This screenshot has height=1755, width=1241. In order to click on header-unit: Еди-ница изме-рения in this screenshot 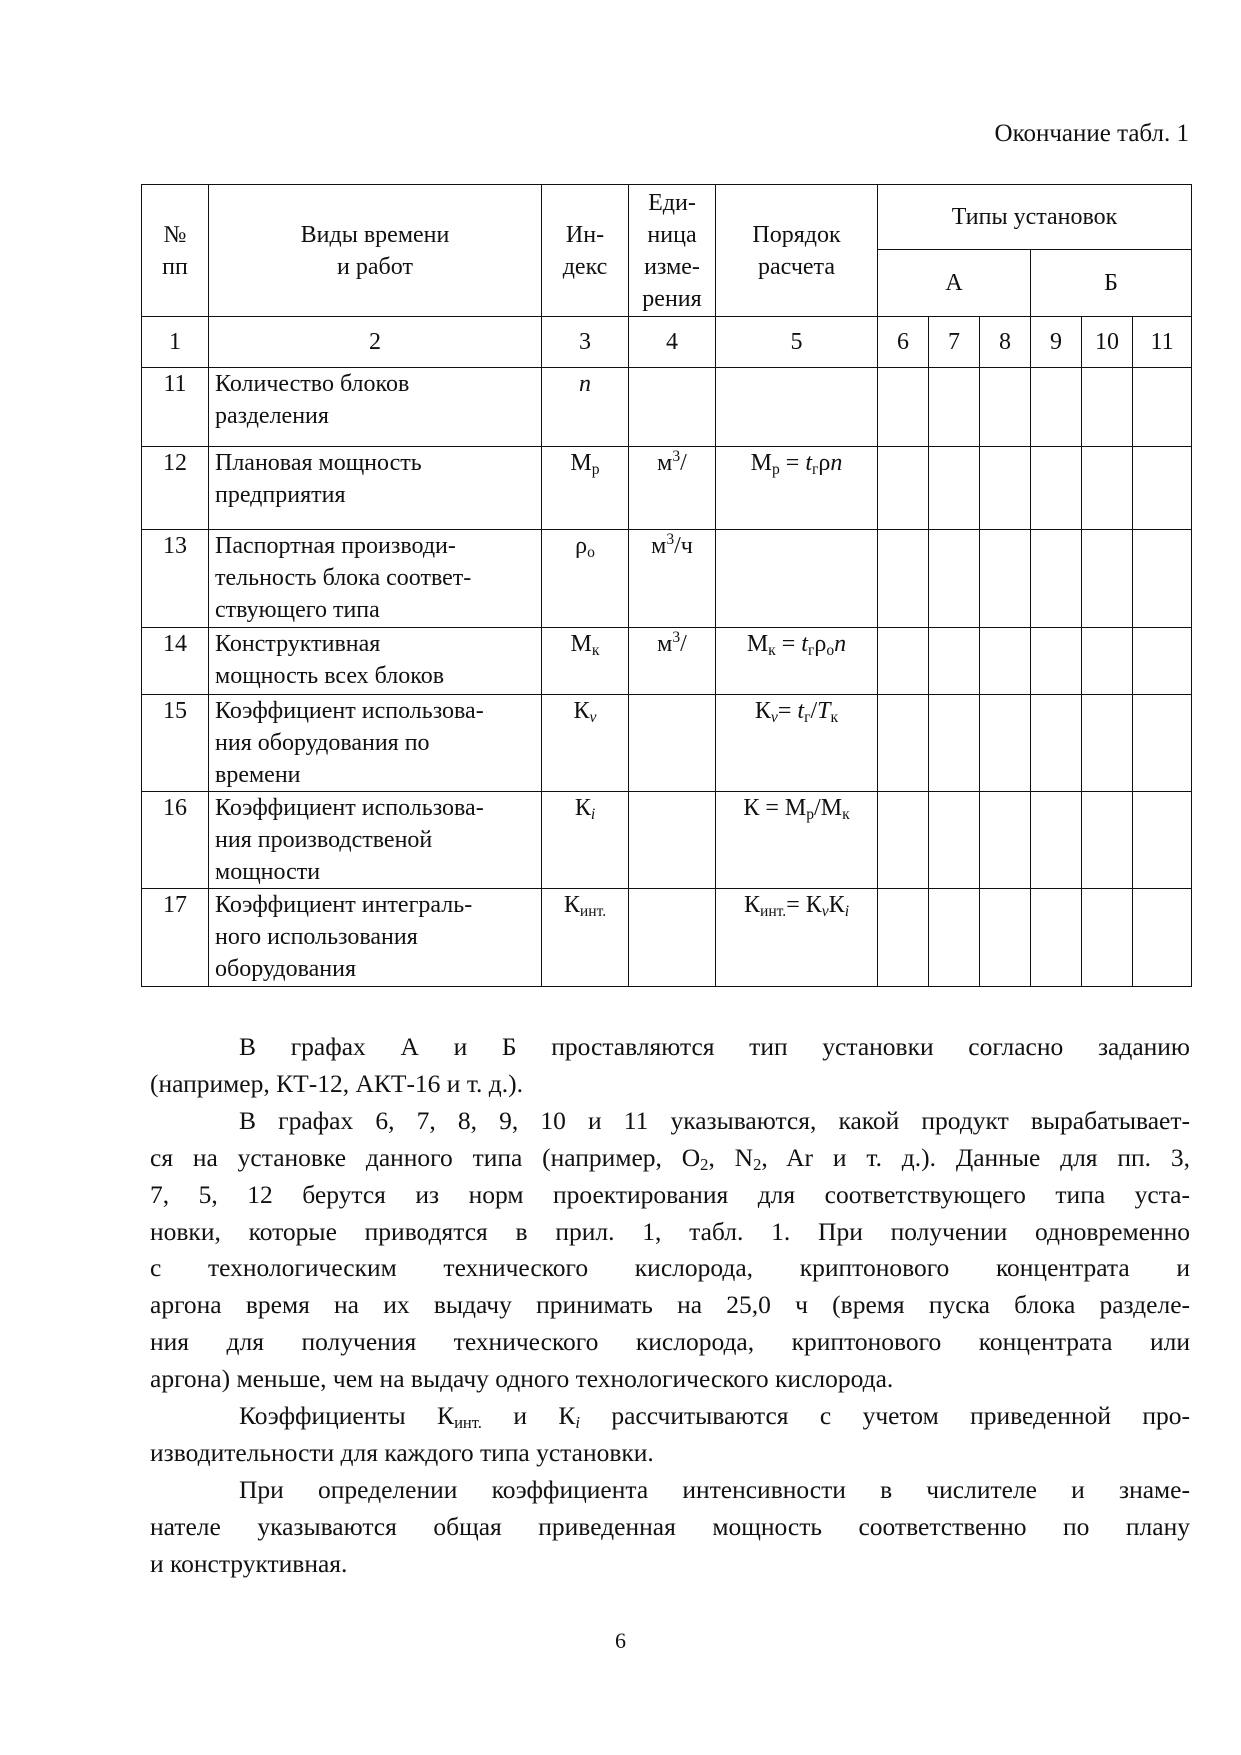, I will do `click(672, 250)`.